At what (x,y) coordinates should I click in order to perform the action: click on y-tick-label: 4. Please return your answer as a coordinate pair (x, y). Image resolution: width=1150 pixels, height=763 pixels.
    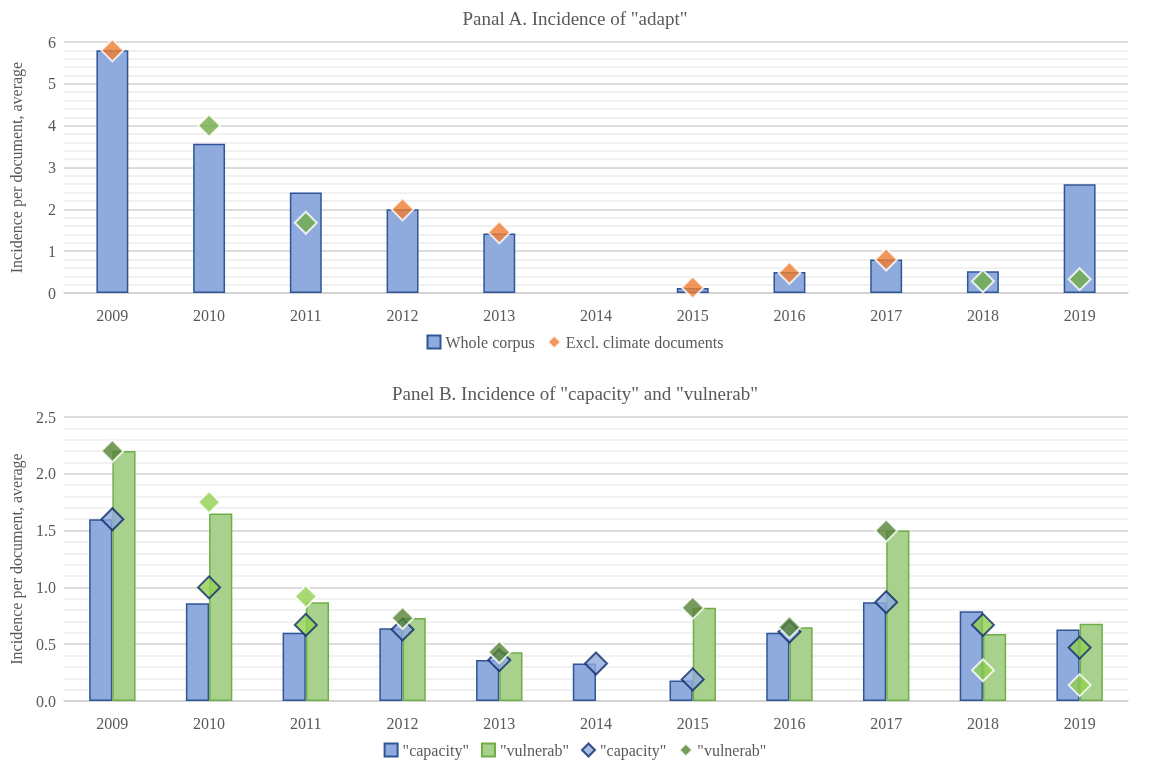
    Looking at the image, I should click on (52, 126).